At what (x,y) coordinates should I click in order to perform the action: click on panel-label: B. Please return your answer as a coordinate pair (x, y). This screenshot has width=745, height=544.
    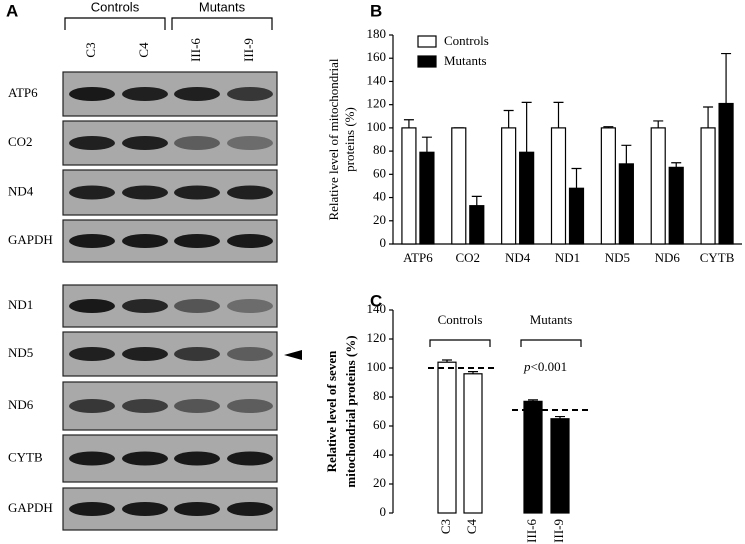
    Looking at the image, I should click on (376, 10).